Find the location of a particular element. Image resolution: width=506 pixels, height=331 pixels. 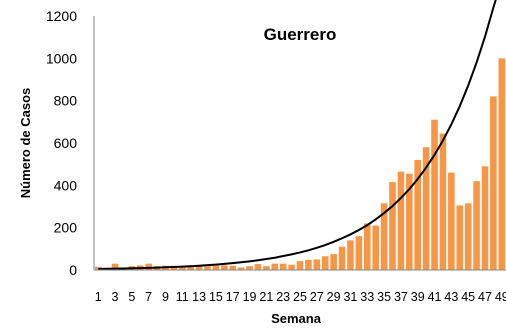

x-tick-label: 23 is located at coordinates (283, 297).